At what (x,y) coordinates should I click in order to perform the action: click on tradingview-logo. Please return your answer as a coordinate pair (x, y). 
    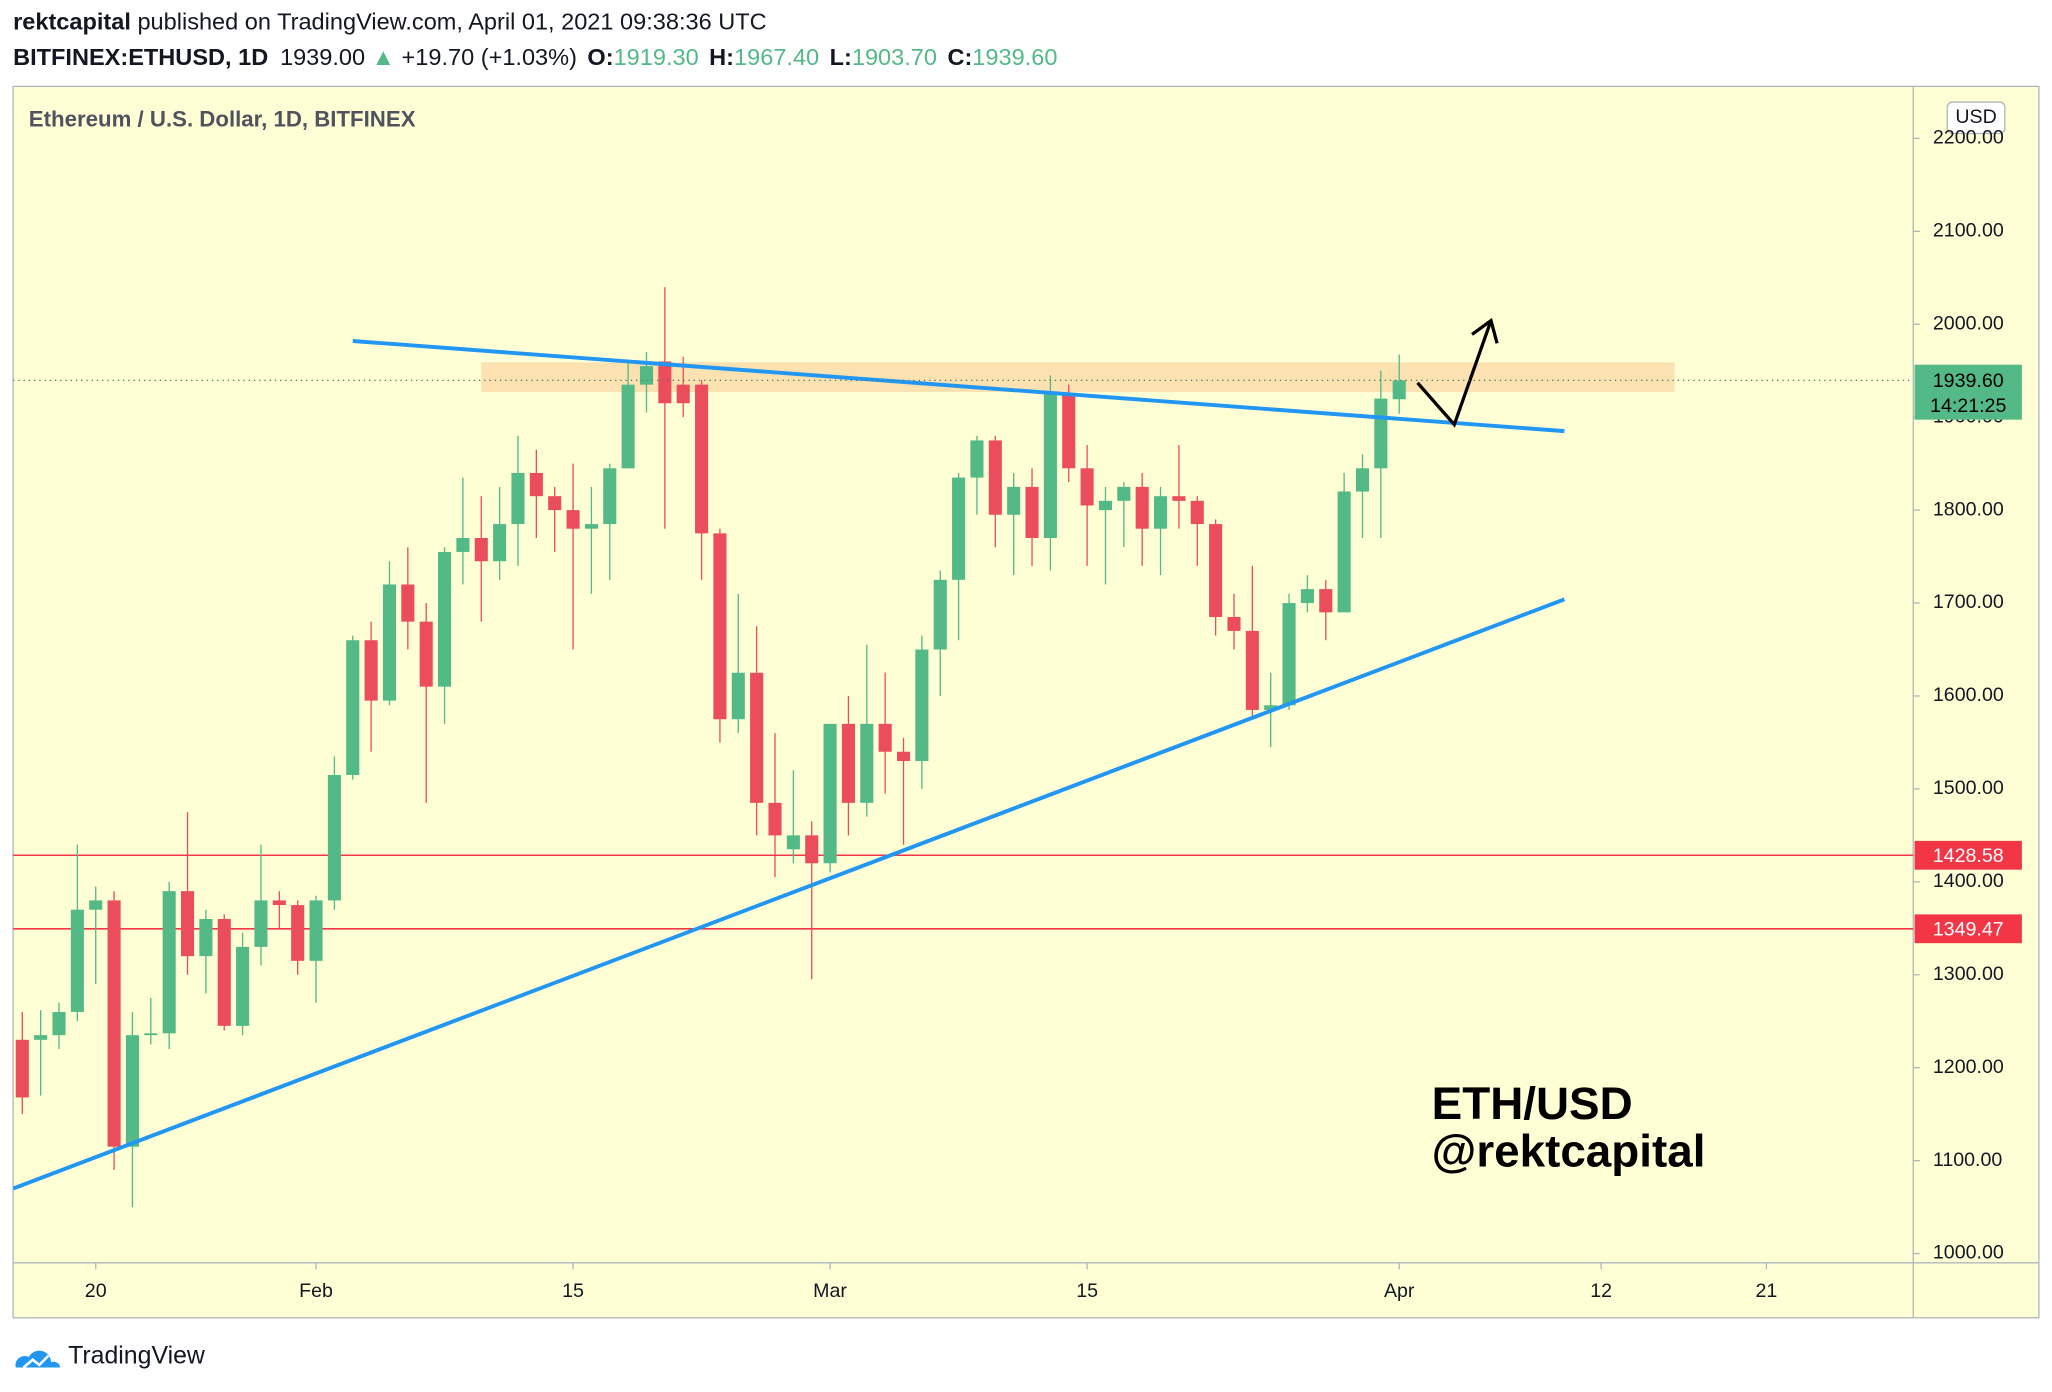
    Looking at the image, I should click on (38, 1359).